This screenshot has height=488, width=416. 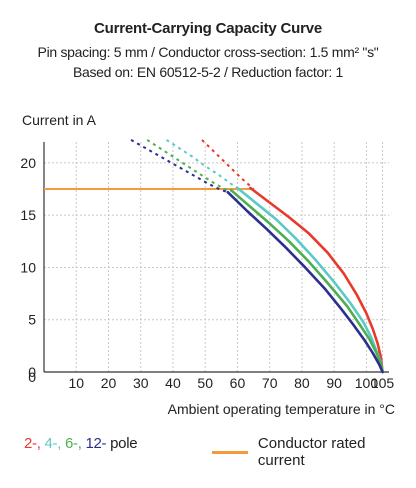 What do you see at coordinates (124, 443) in the screenshot?
I see `legend-pole-suffix: pole` at bounding box center [124, 443].